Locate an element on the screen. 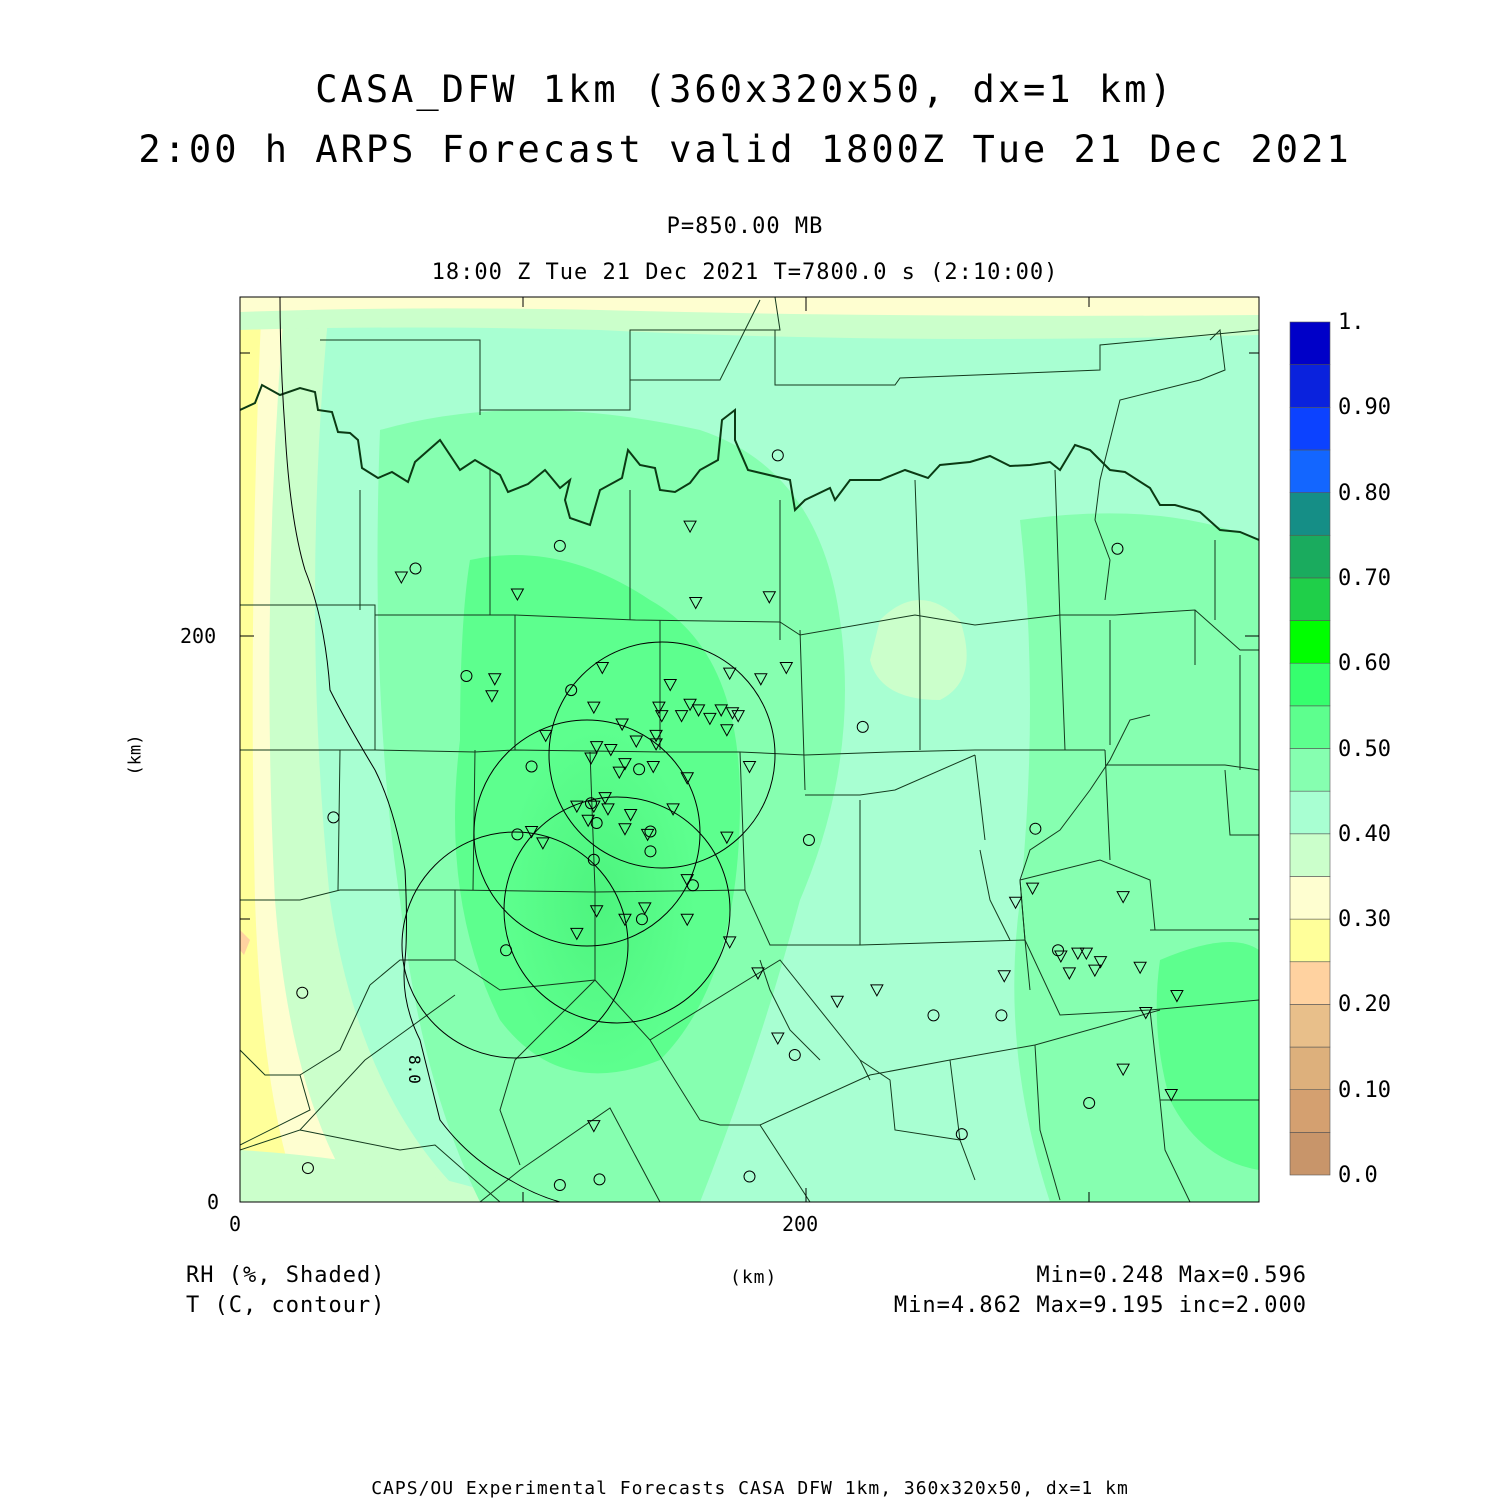 The image size is (1500, 1500). shaded-min-max: Min=0.248 Max=0.596 is located at coordinates (1171, 1275).